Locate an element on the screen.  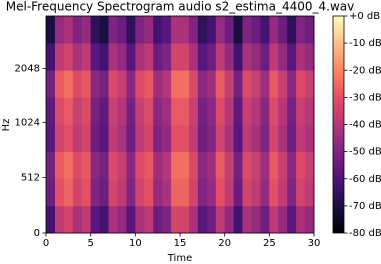
colorbar-tick-label: -70 dB is located at coordinates (365, 206).